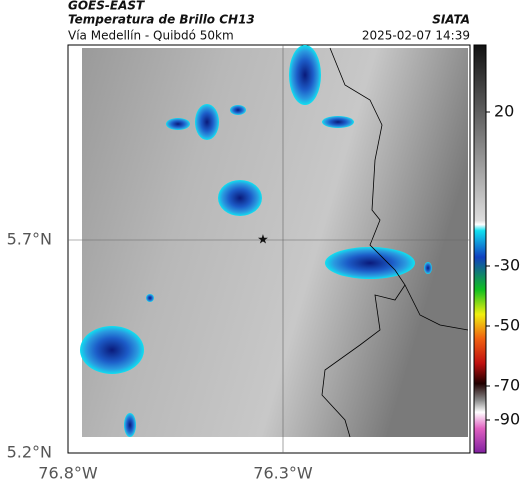  What do you see at coordinates (451, 20) in the screenshot?
I see `org: SIATA` at bounding box center [451, 20].